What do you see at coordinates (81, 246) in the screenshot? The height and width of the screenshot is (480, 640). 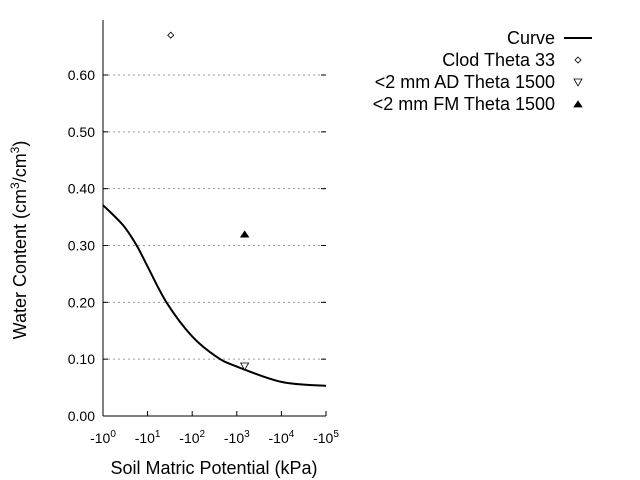 I see `y-tick-label: 0.30` at bounding box center [81, 246].